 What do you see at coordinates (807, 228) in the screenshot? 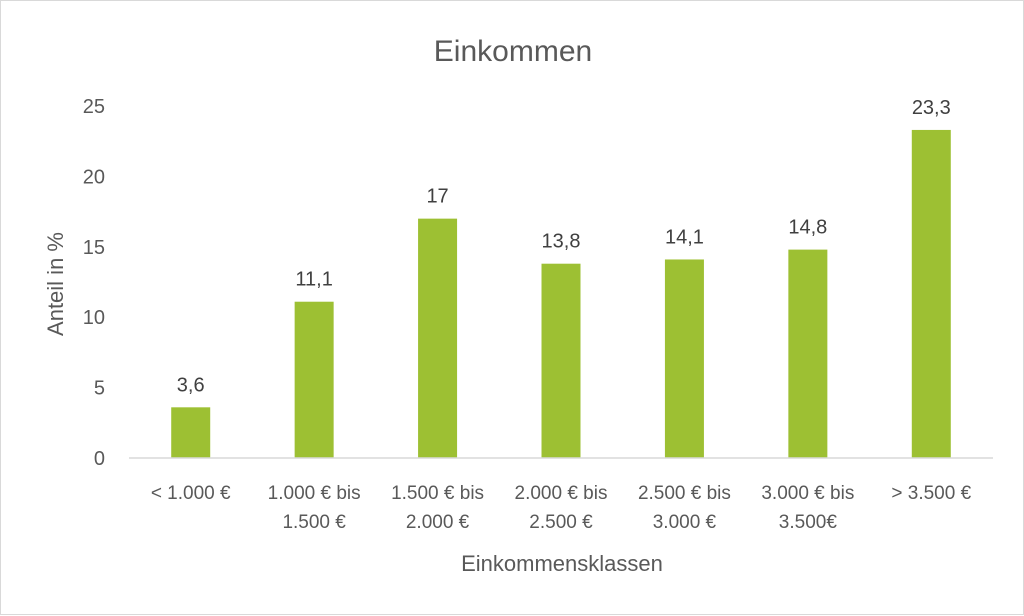
I see `data-label: 14,8` at bounding box center [807, 228].